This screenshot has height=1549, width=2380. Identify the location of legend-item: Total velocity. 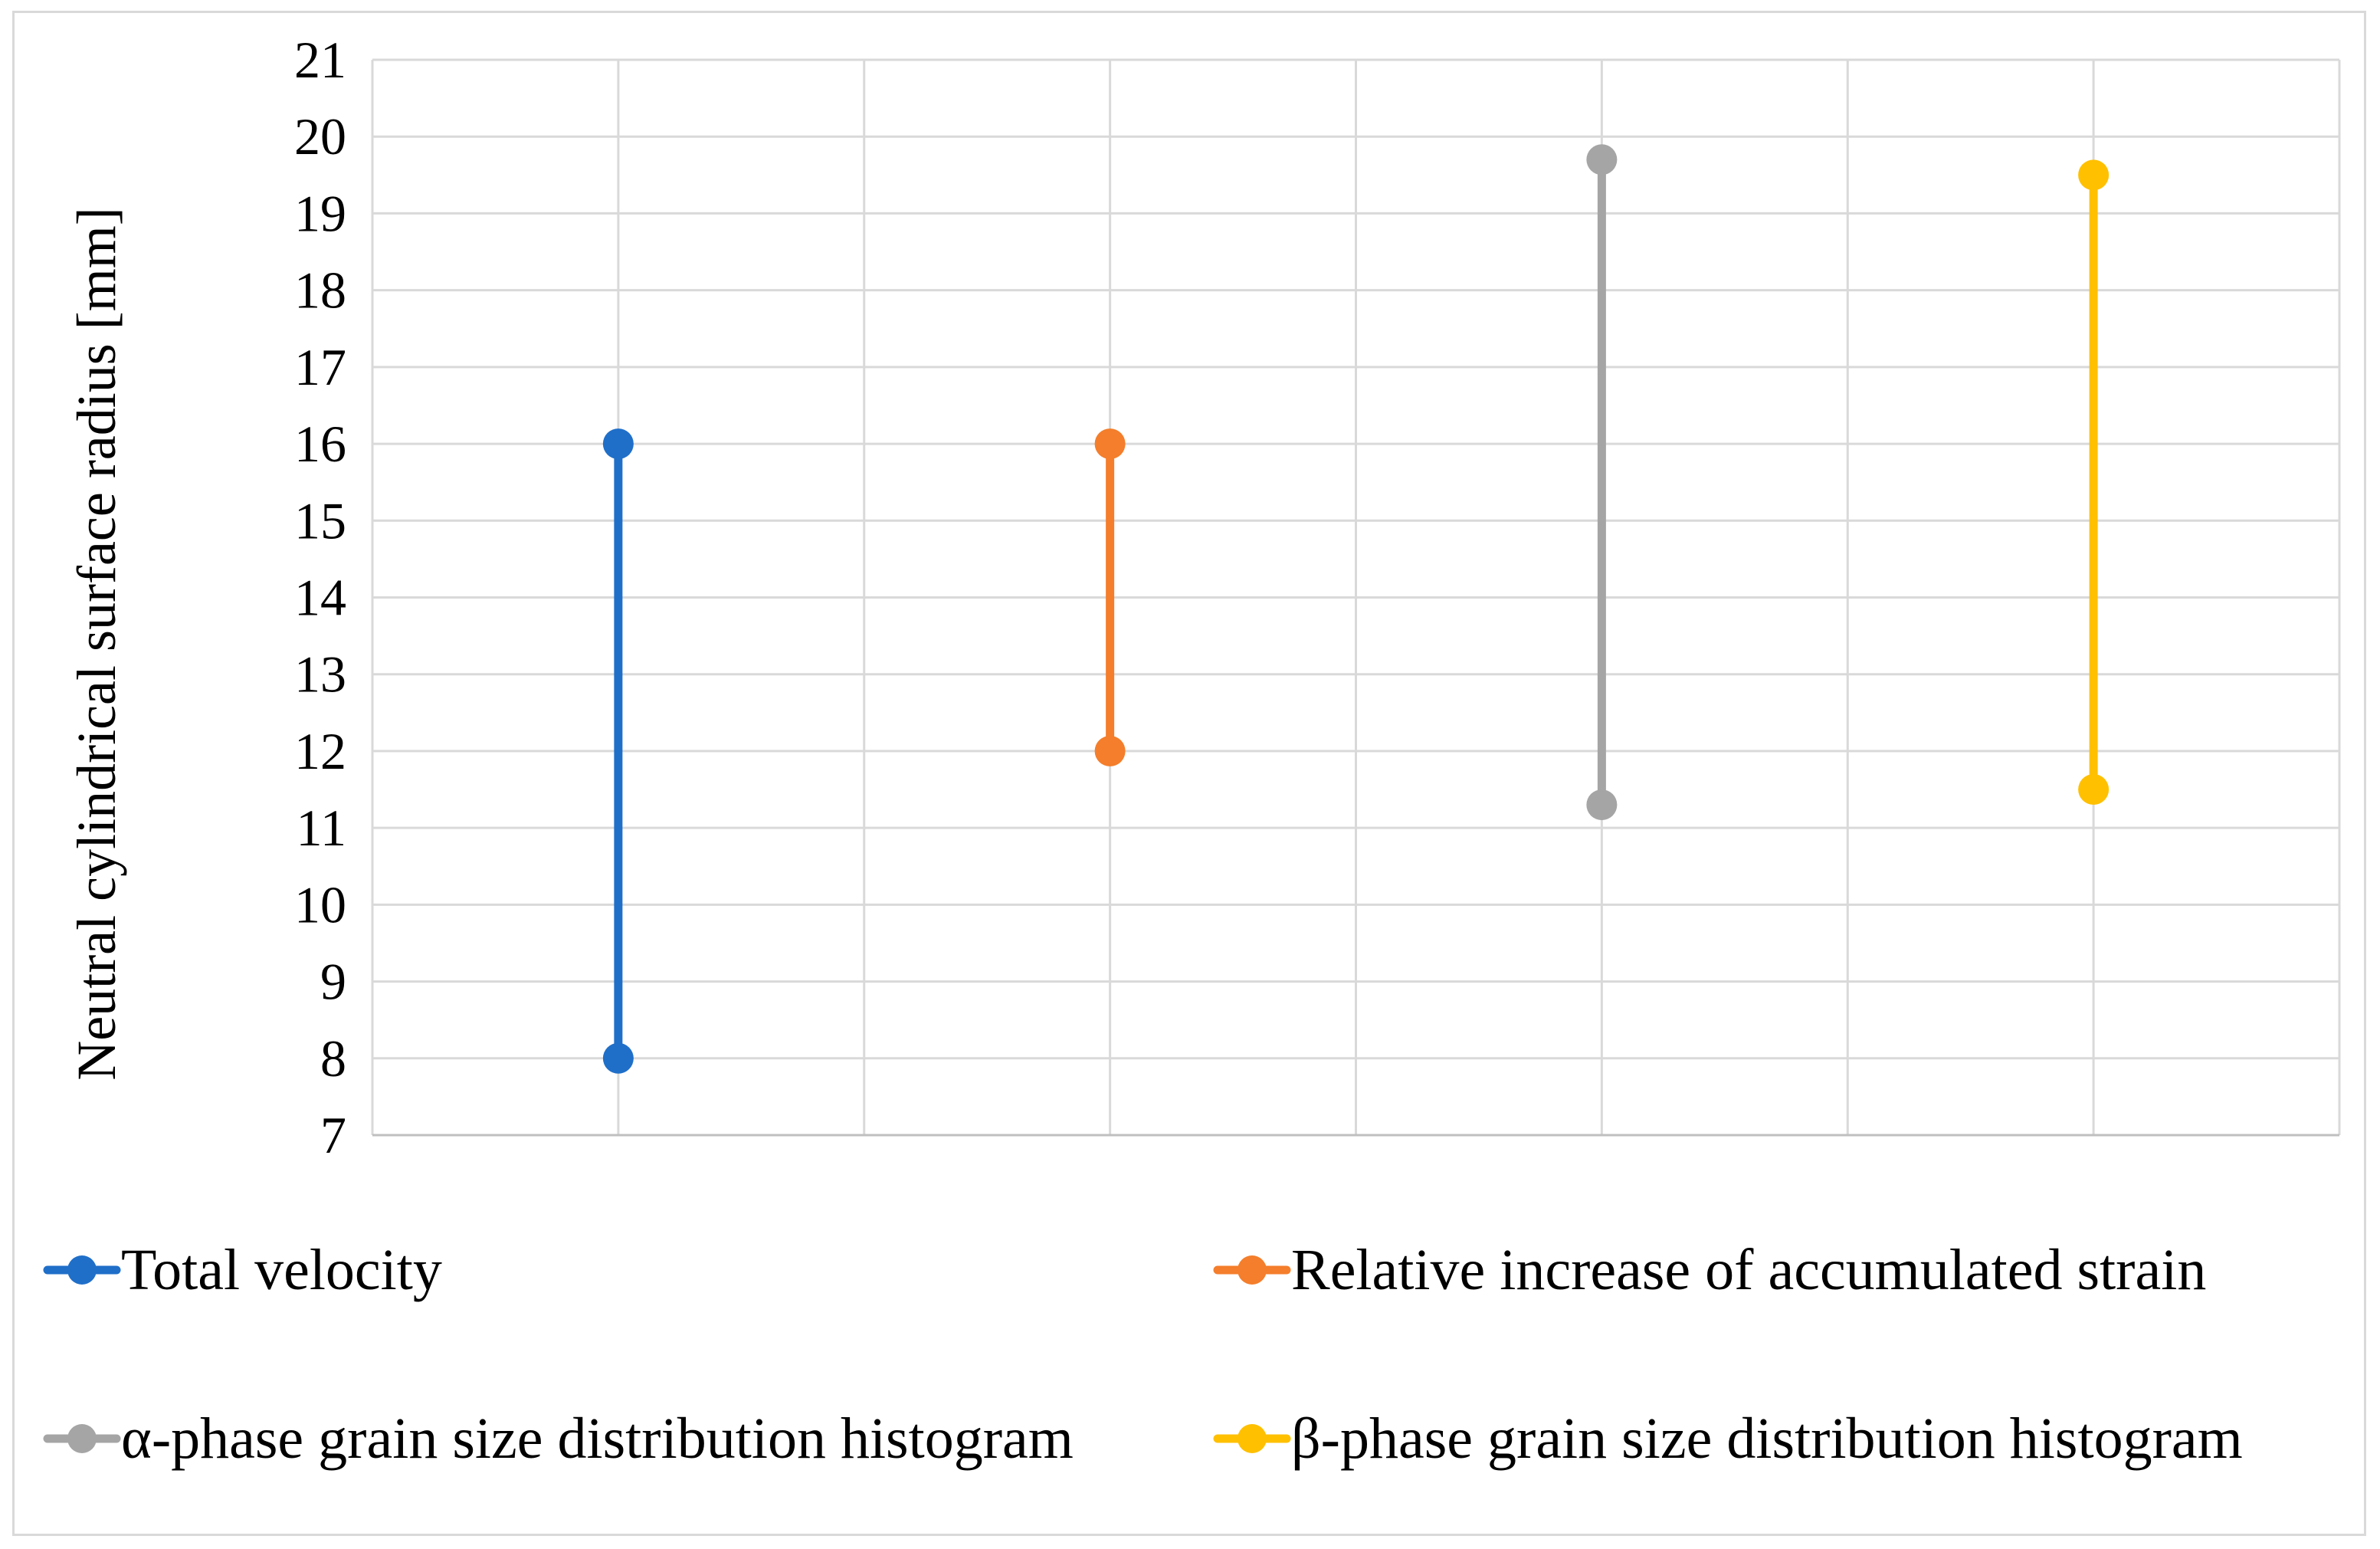
(242, 1270).